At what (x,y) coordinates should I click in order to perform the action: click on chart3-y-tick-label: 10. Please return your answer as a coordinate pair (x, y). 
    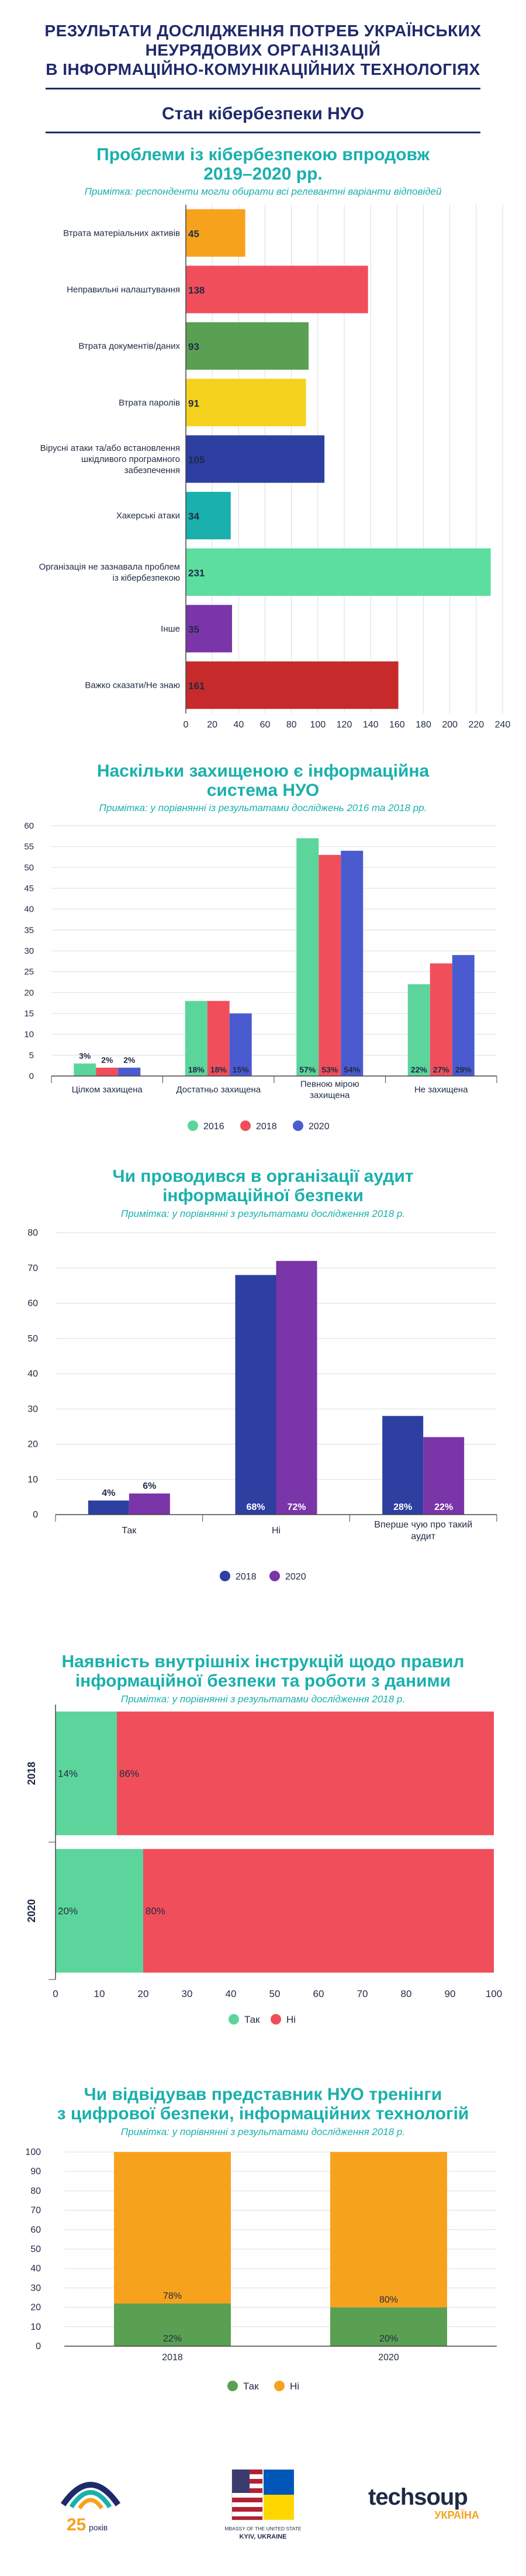
    Looking at the image, I should click on (32, 1480).